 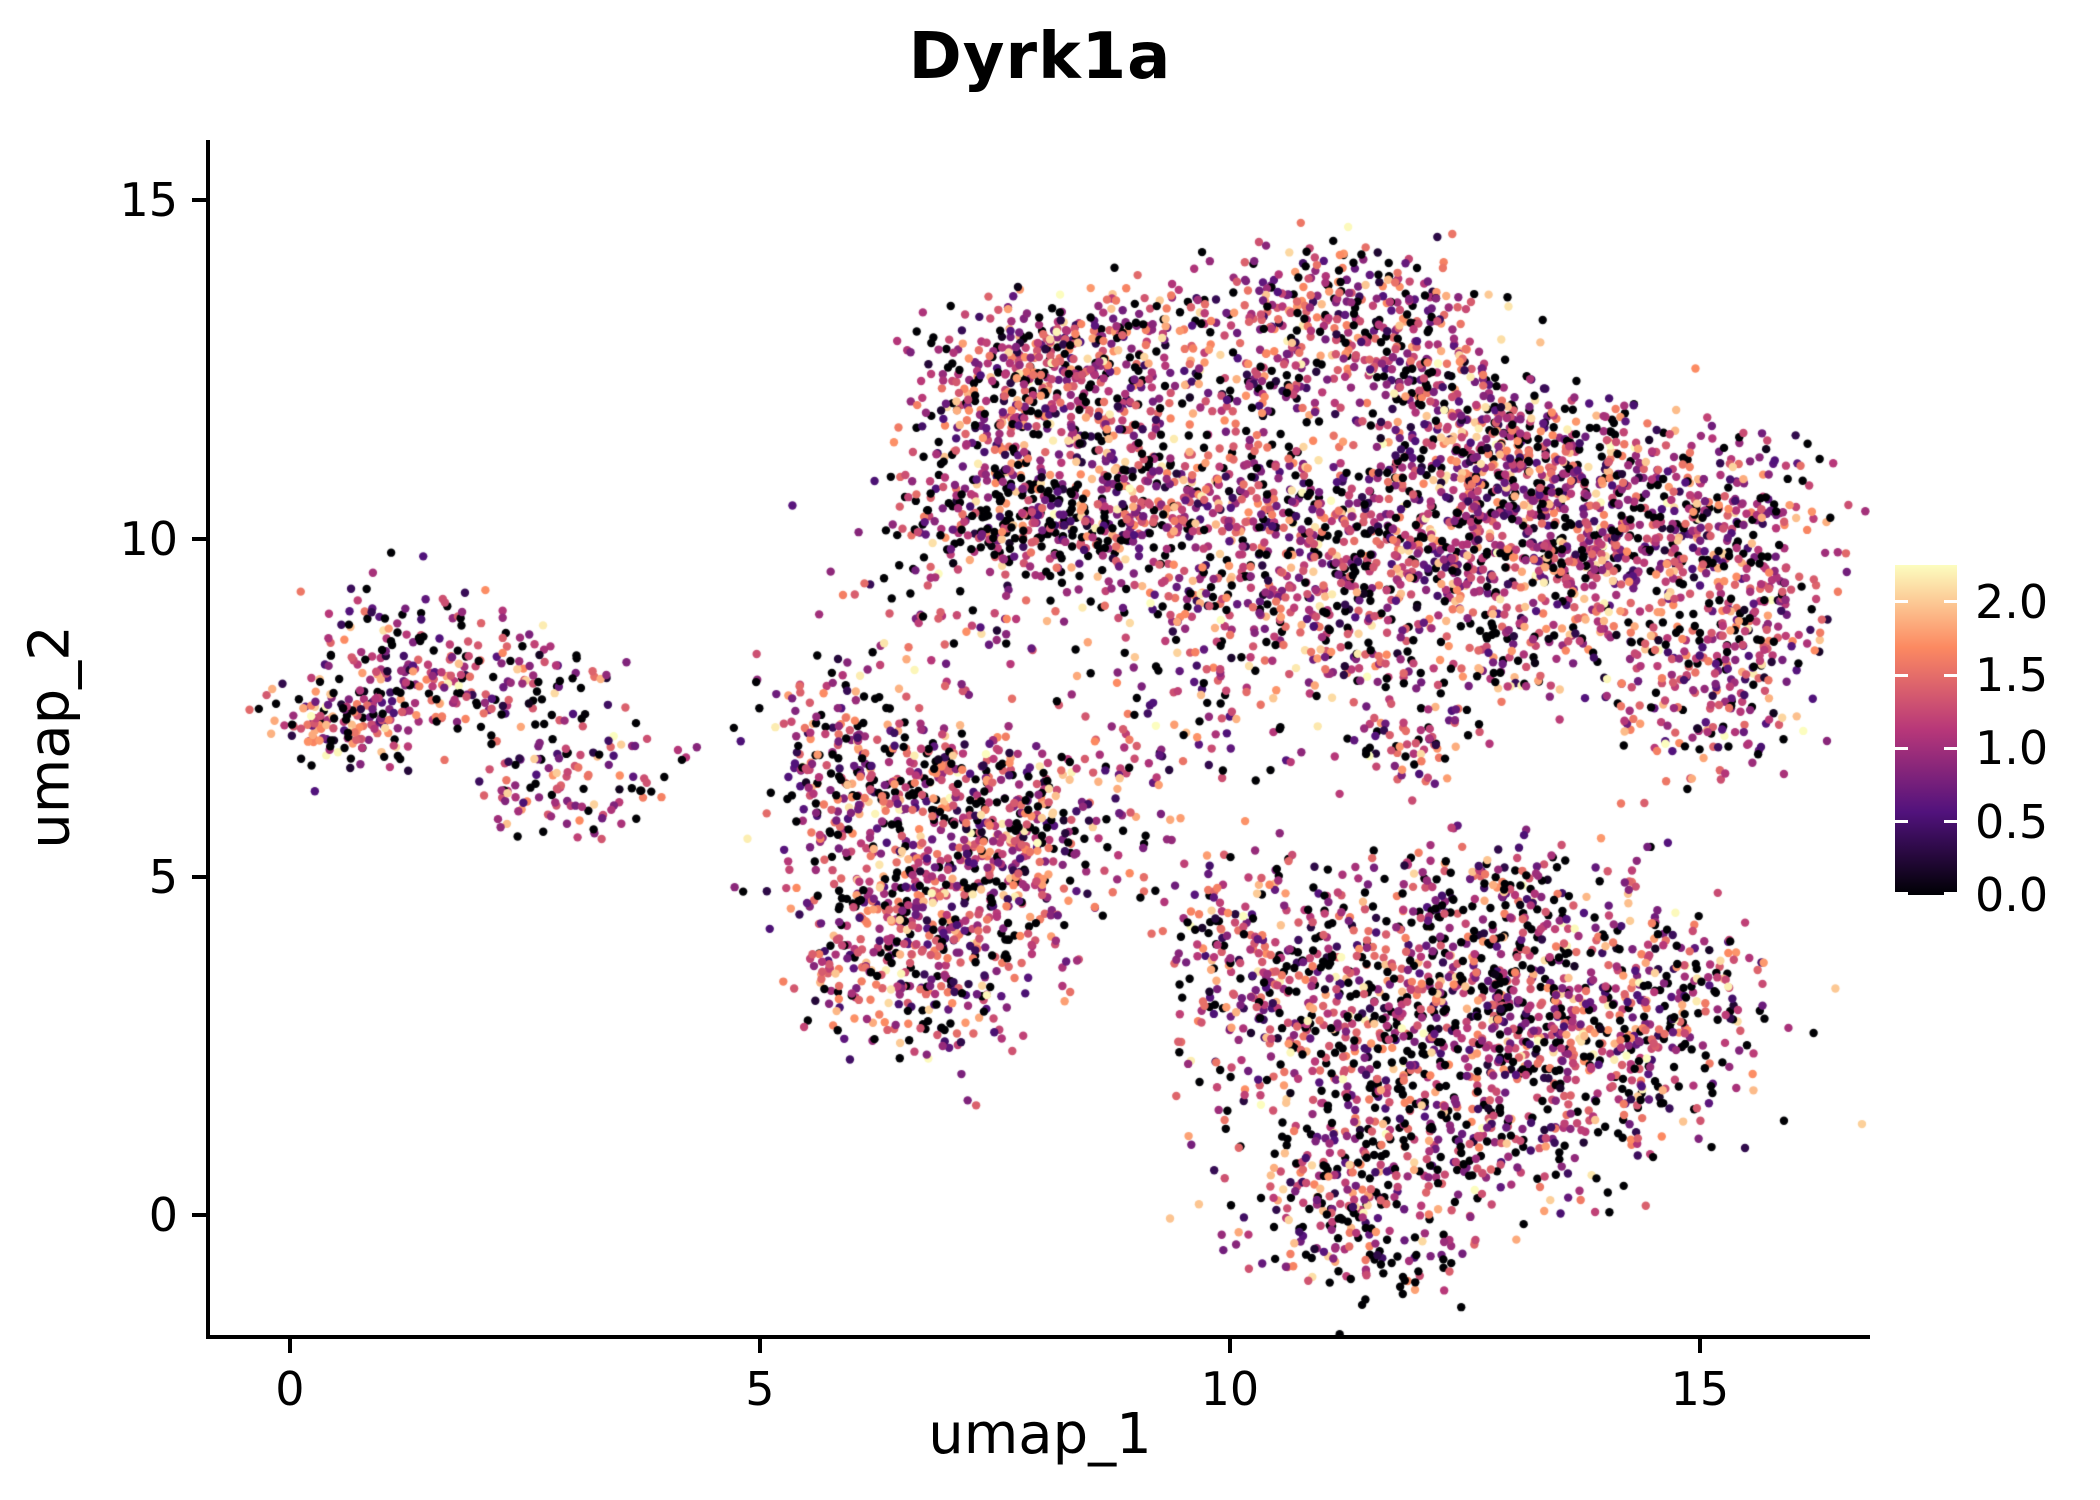 I want to click on colorbar-tick-label: 1.5, so click(x=2012, y=675).